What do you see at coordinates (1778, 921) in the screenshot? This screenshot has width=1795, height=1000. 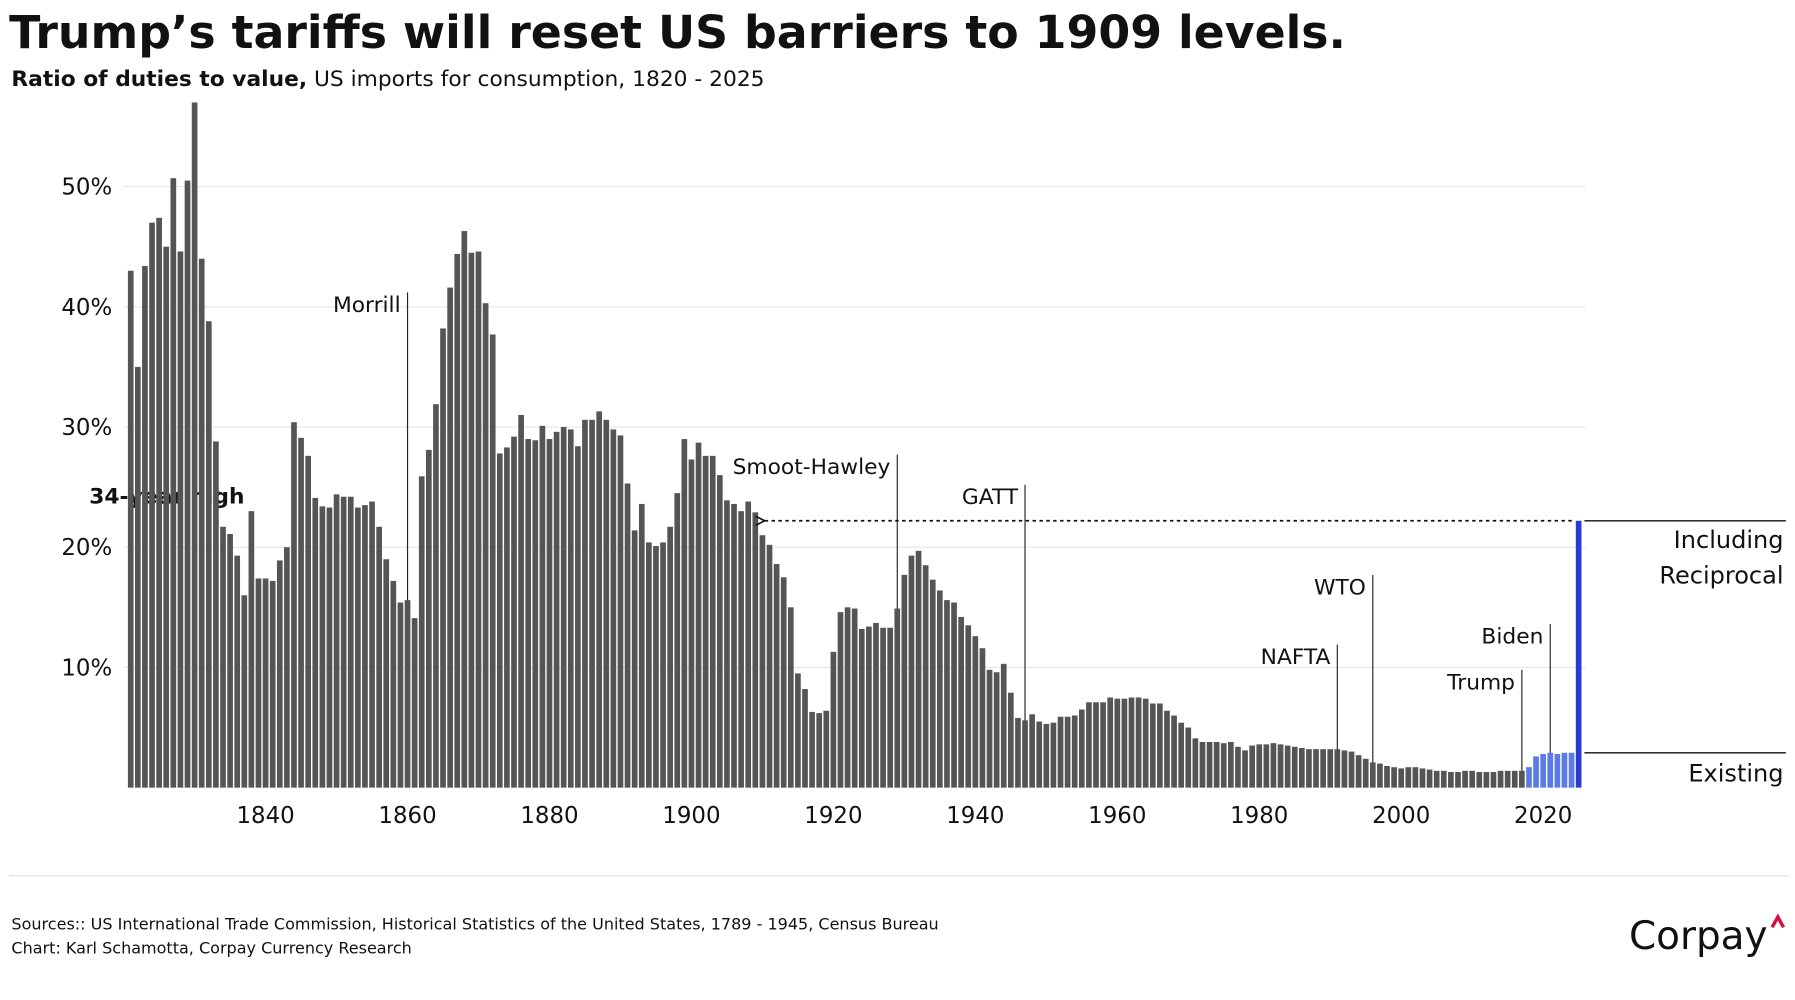 I see `brand-caret` at bounding box center [1778, 921].